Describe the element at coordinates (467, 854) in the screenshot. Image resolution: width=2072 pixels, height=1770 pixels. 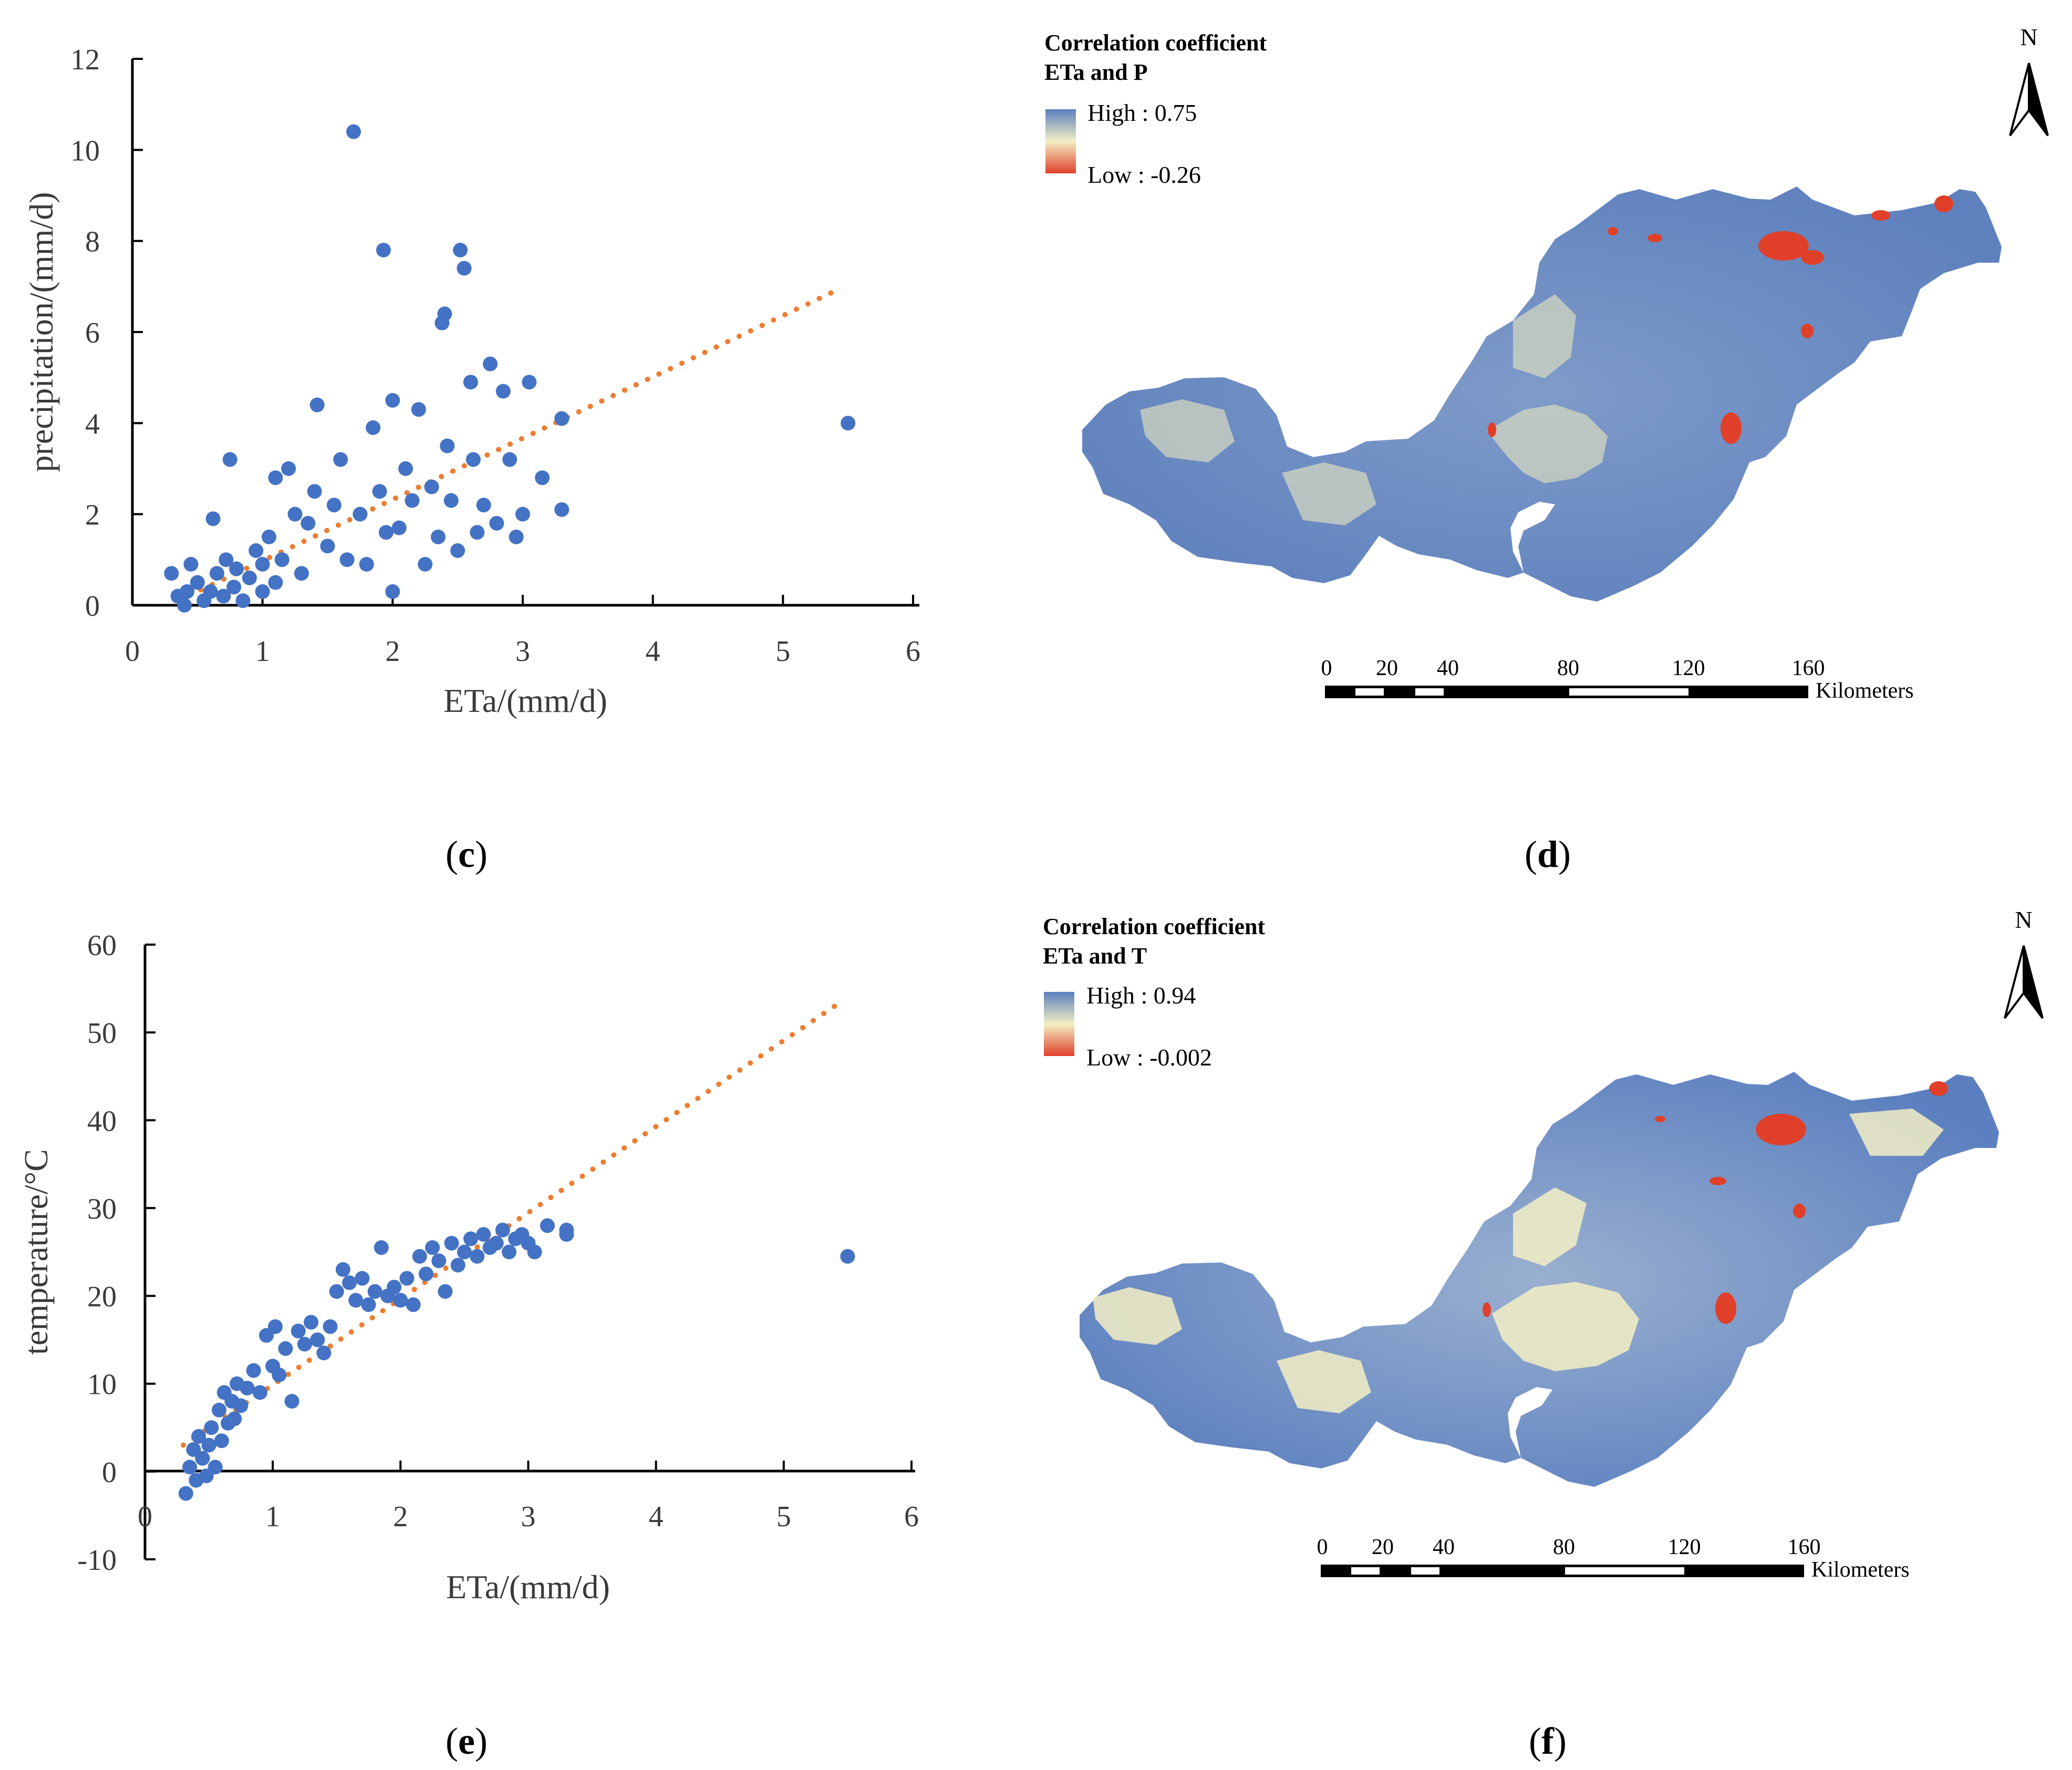
I see `panel-label-c: (c)` at that location.